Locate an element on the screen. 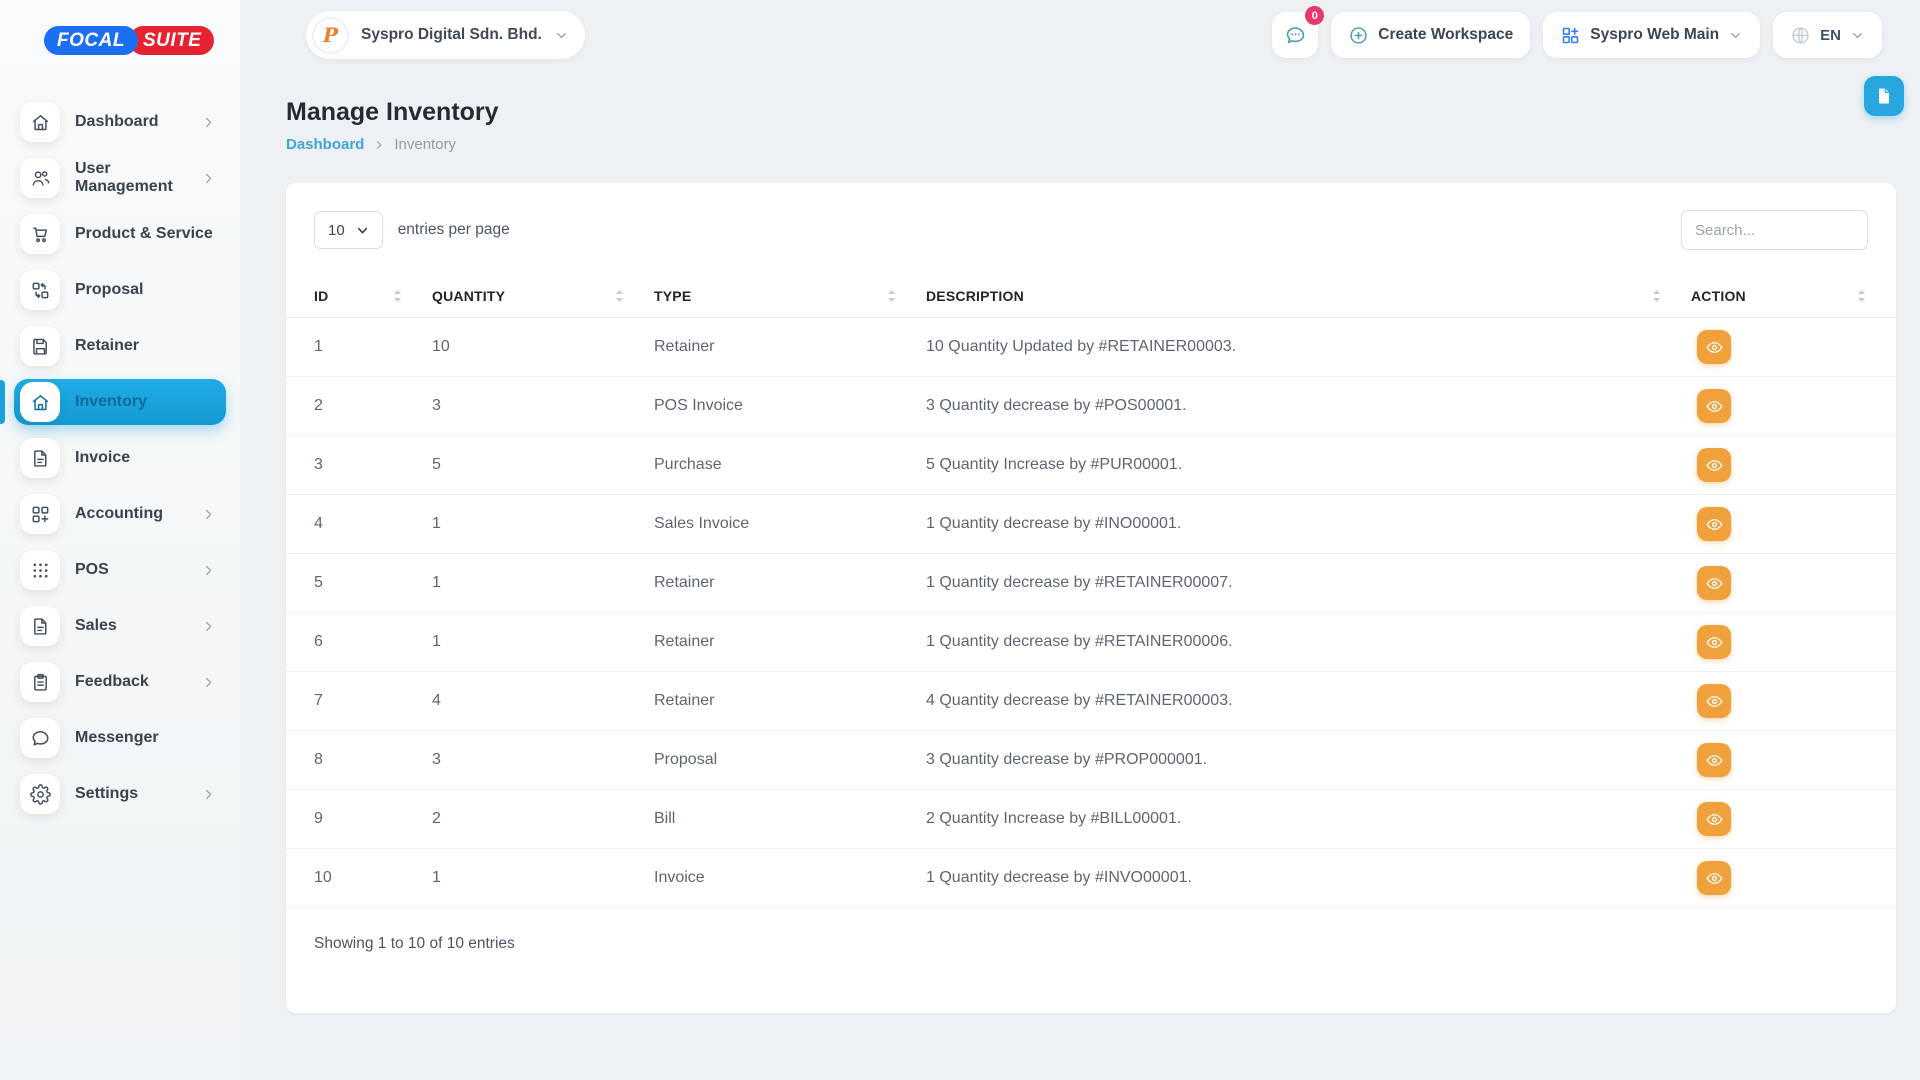 This screenshot has width=1920, height=1080. table-header-row: ID QUANTITY TYPE DESCRIPTION ACTION is located at coordinates (1091, 296).